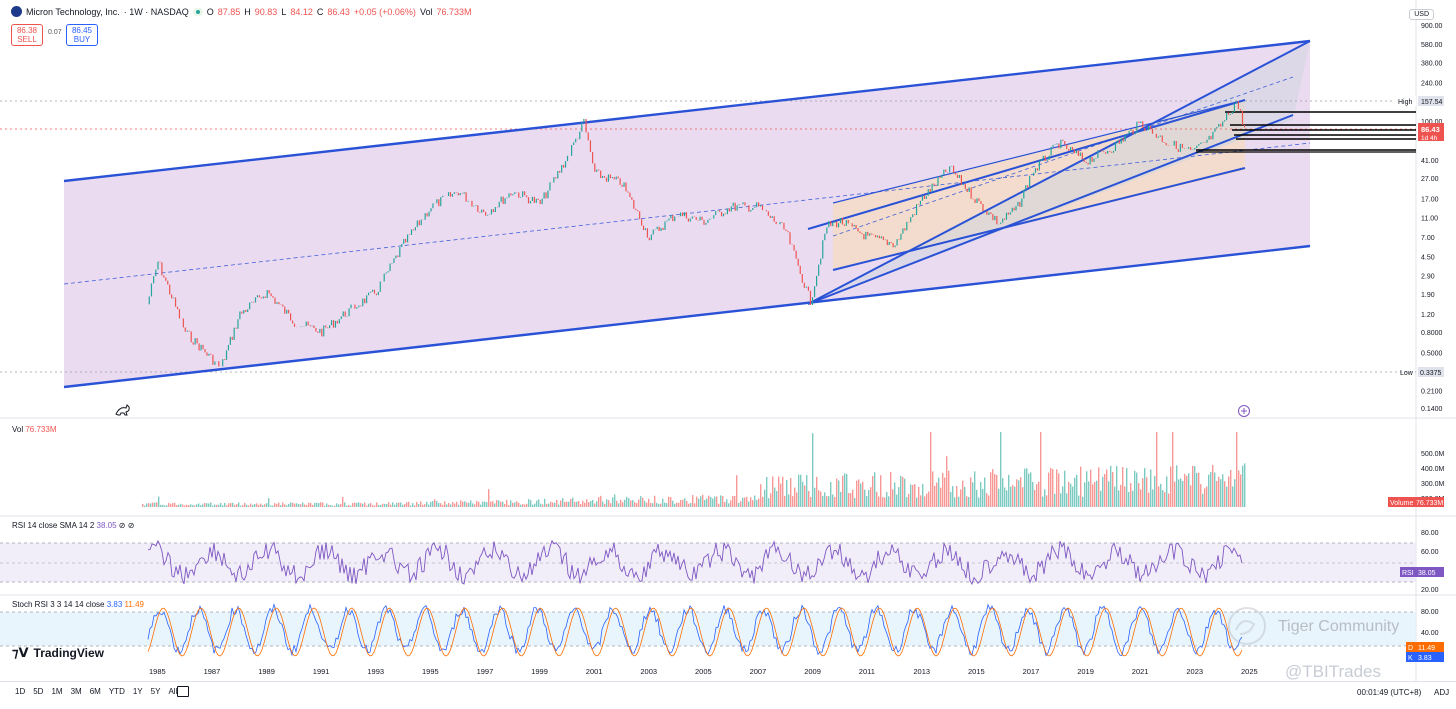 The height and width of the screenshot is (709, 1456). Describe the element at coordinates (157, 671) in the screenshot. I see `time-axis-tick: 1985` at that location.